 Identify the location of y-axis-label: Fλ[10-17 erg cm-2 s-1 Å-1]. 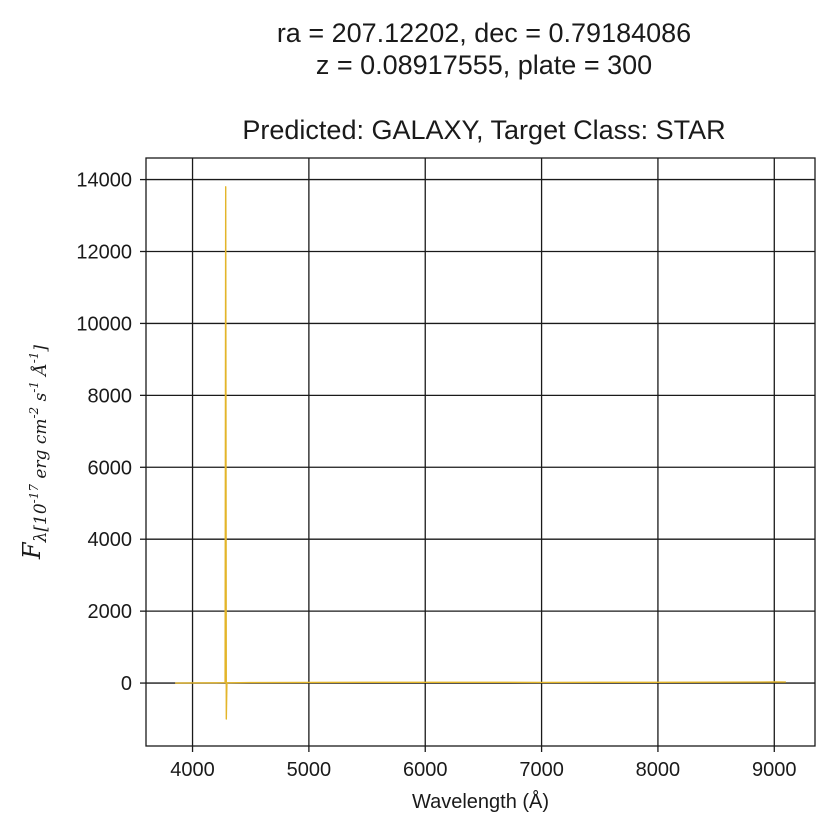
(34, 453).